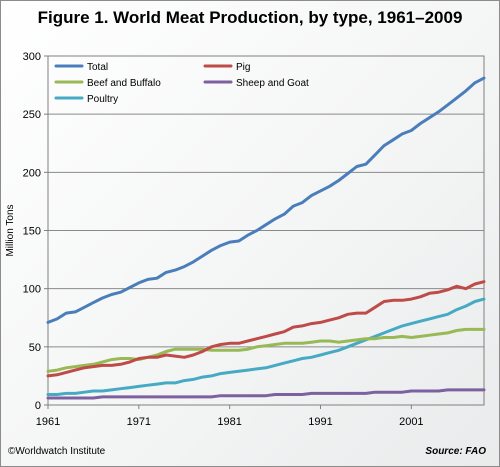 The width and height of the screenshot is (500, 467). Describe the element at coordinates (243, 67) in the screenshot. I see `legend-label-pig: Pig` at that location.